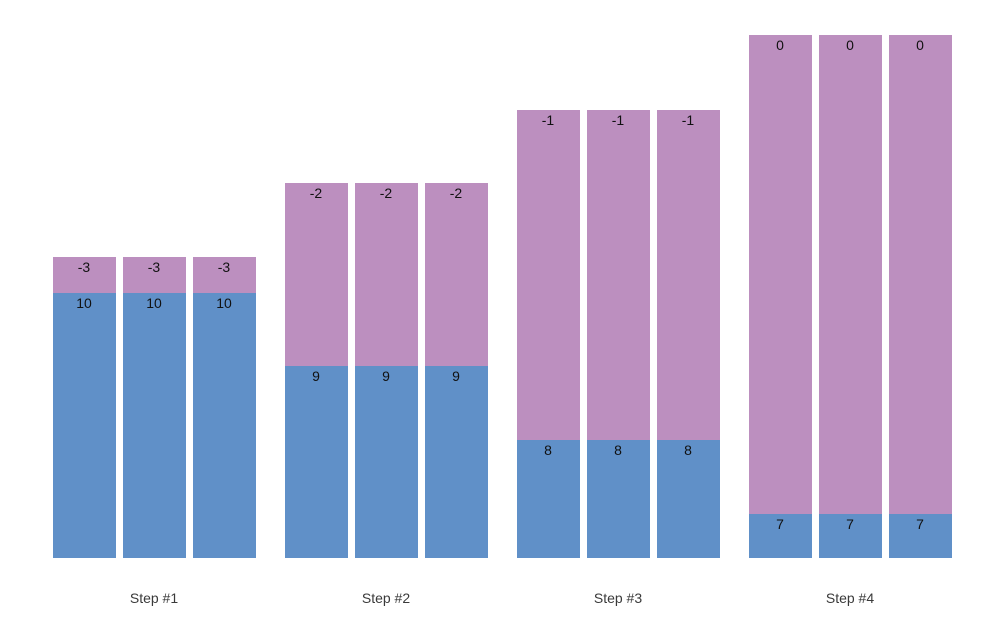 The image size is (1000, 618). Describe the element at coordinates (618, 598) in the screenshot. I see `category-label: Step #3` at that location.